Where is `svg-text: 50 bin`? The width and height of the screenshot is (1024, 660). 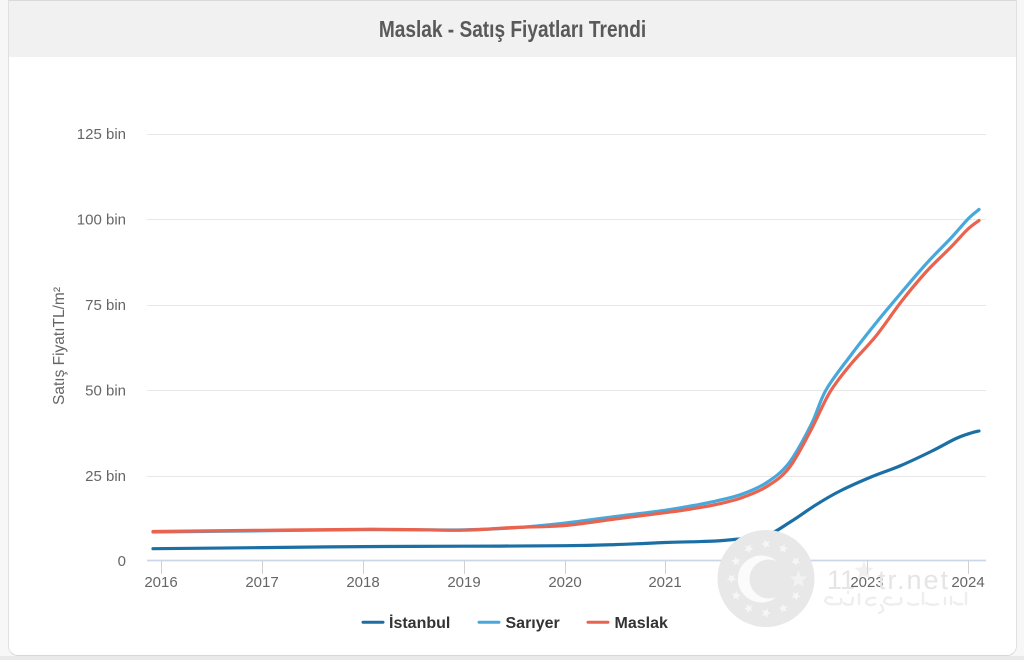 svg-text: 50 bin is located at coordinates (105, 390).